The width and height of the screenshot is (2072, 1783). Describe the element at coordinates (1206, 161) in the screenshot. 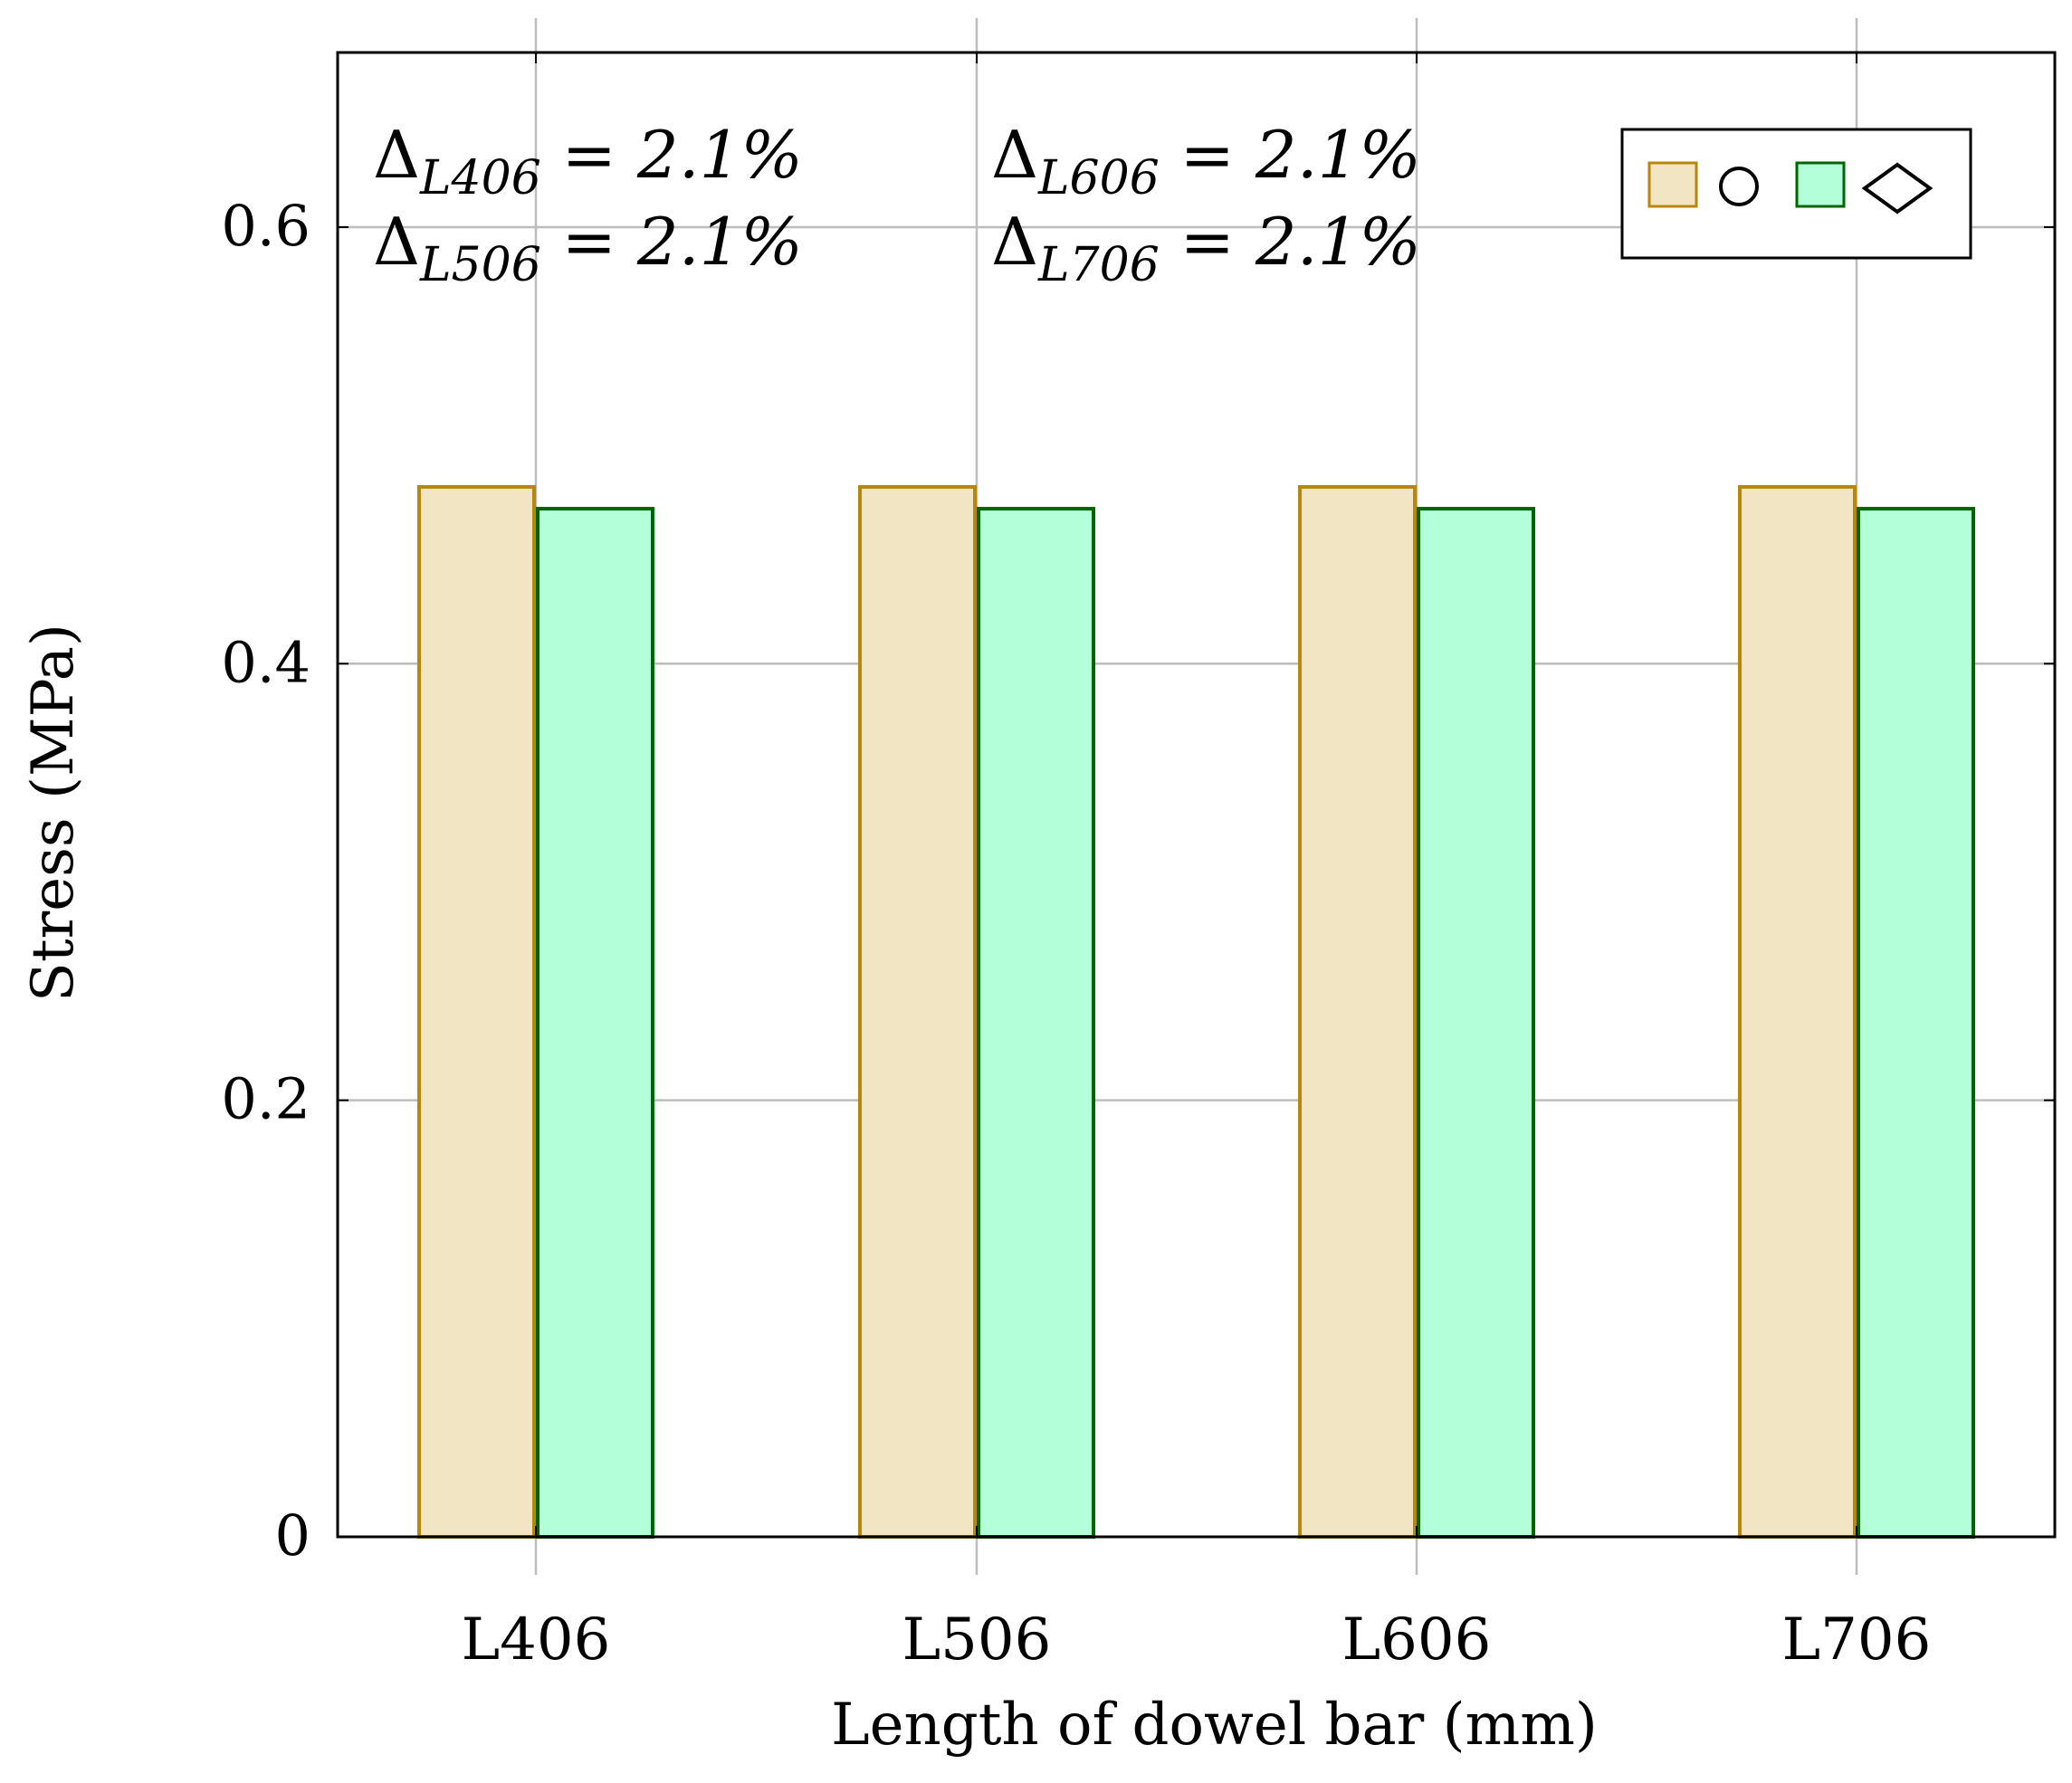

I see `delta-annotation: ΔL606 = 2.1%` at that location.